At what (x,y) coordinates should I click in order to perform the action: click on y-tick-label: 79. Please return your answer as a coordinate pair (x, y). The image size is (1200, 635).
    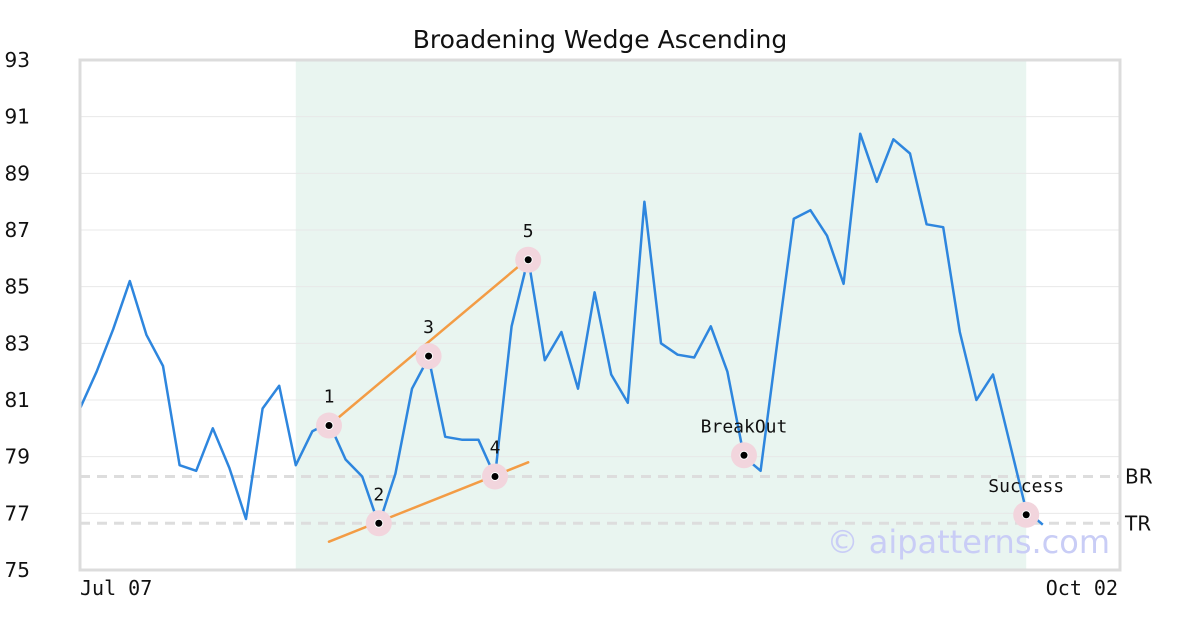
    Looking at the image, I should click on (17, 457).